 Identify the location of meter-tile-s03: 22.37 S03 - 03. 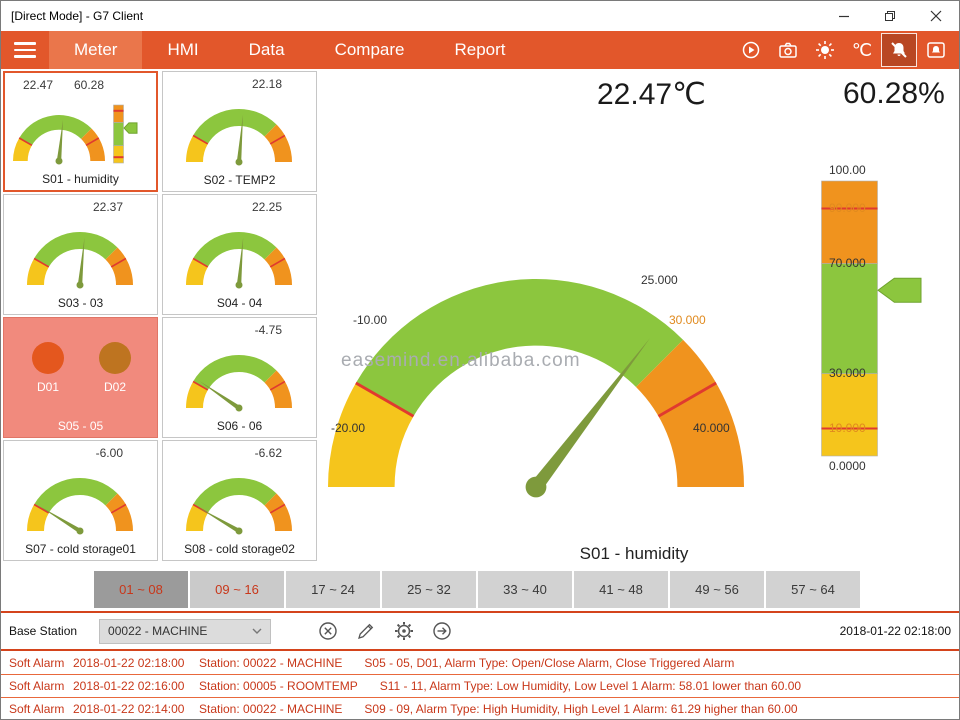
(80, 254).